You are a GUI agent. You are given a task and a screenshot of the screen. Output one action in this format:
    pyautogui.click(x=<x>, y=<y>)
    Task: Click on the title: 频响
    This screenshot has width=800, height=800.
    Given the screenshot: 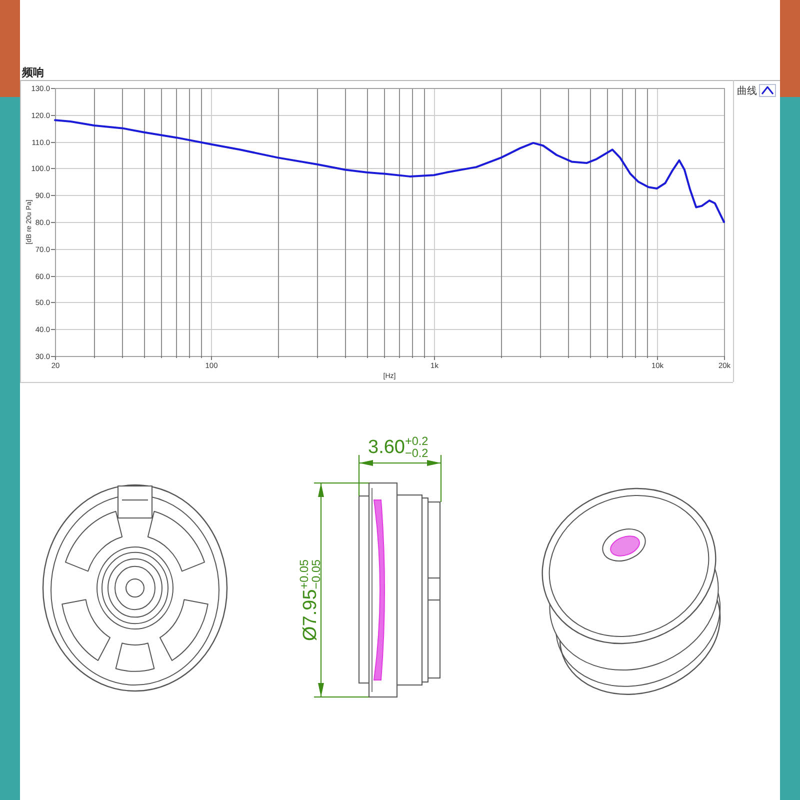 What is the action you would take?
    pyautogui.click(x=33, y=73)
    